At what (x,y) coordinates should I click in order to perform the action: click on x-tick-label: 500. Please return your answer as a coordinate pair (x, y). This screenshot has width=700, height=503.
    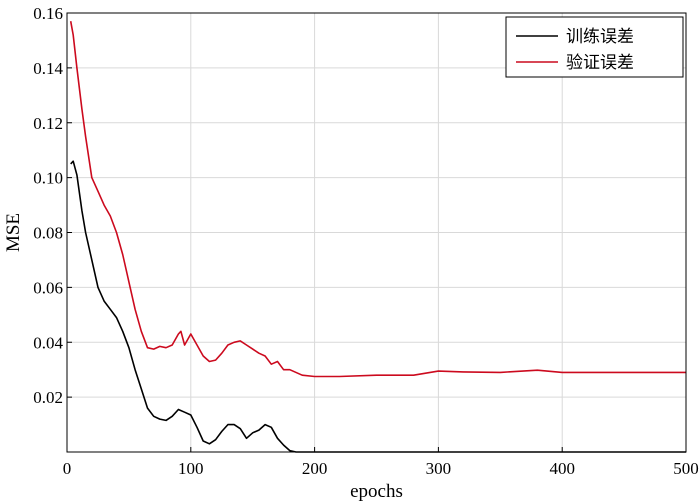
    Looking at the image, I should click on (686, 468).